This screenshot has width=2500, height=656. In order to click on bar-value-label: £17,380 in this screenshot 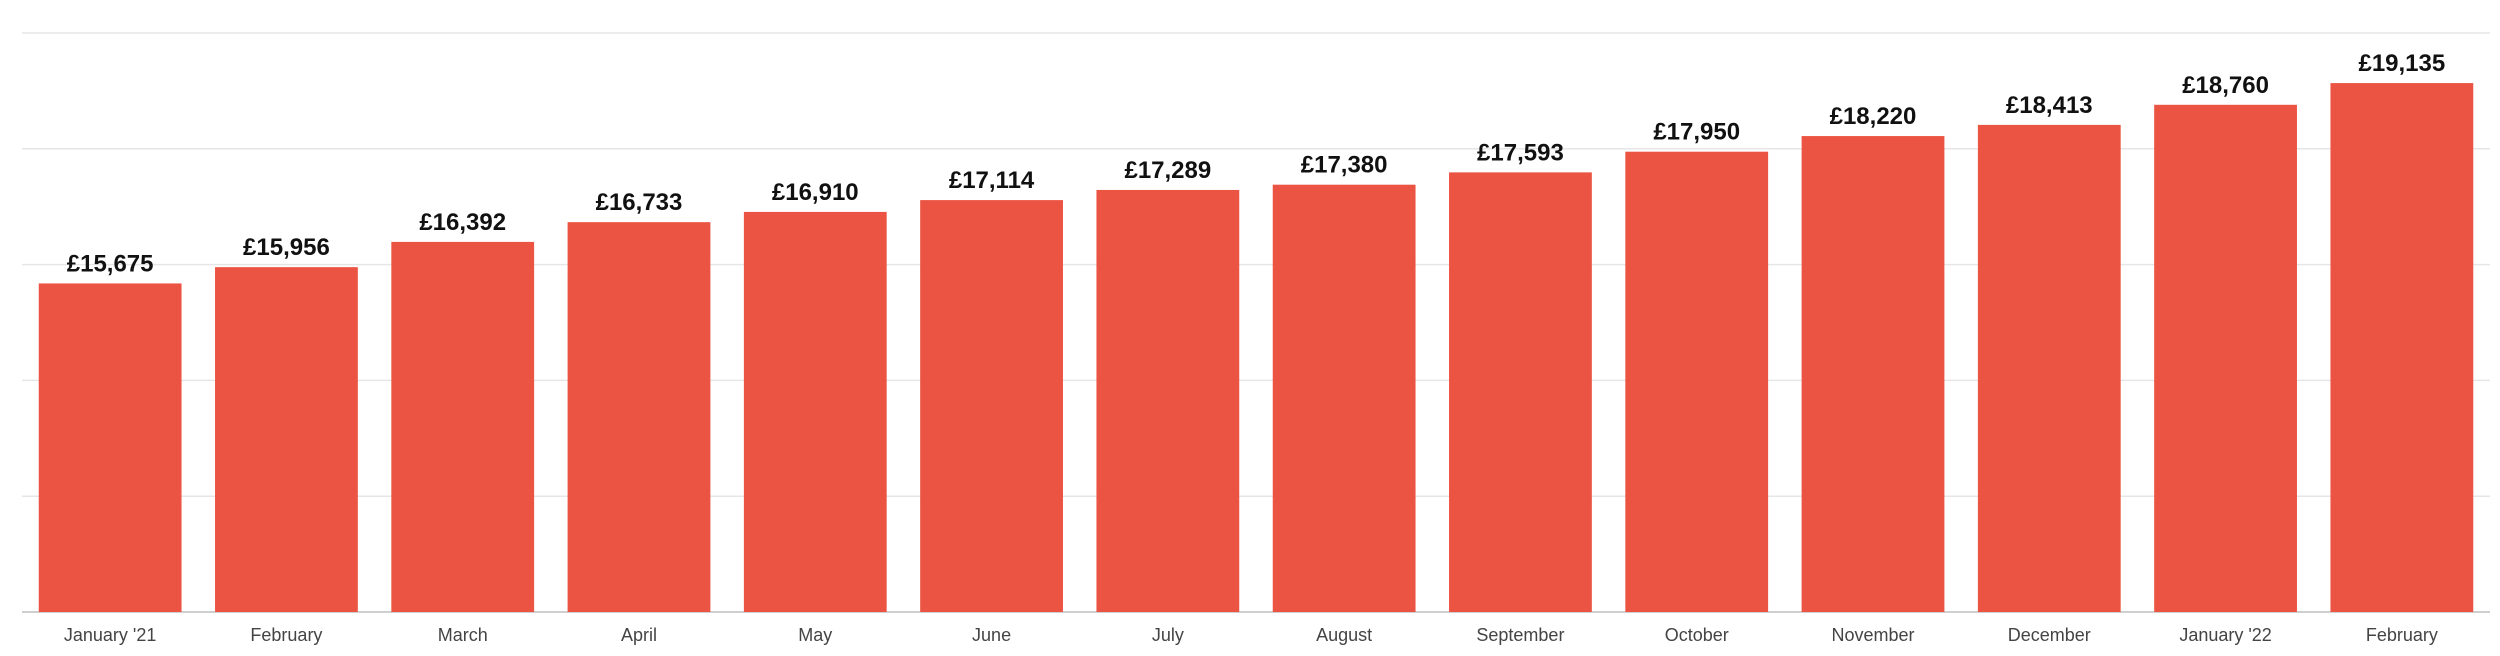, I will do `click(1344, 165)`.